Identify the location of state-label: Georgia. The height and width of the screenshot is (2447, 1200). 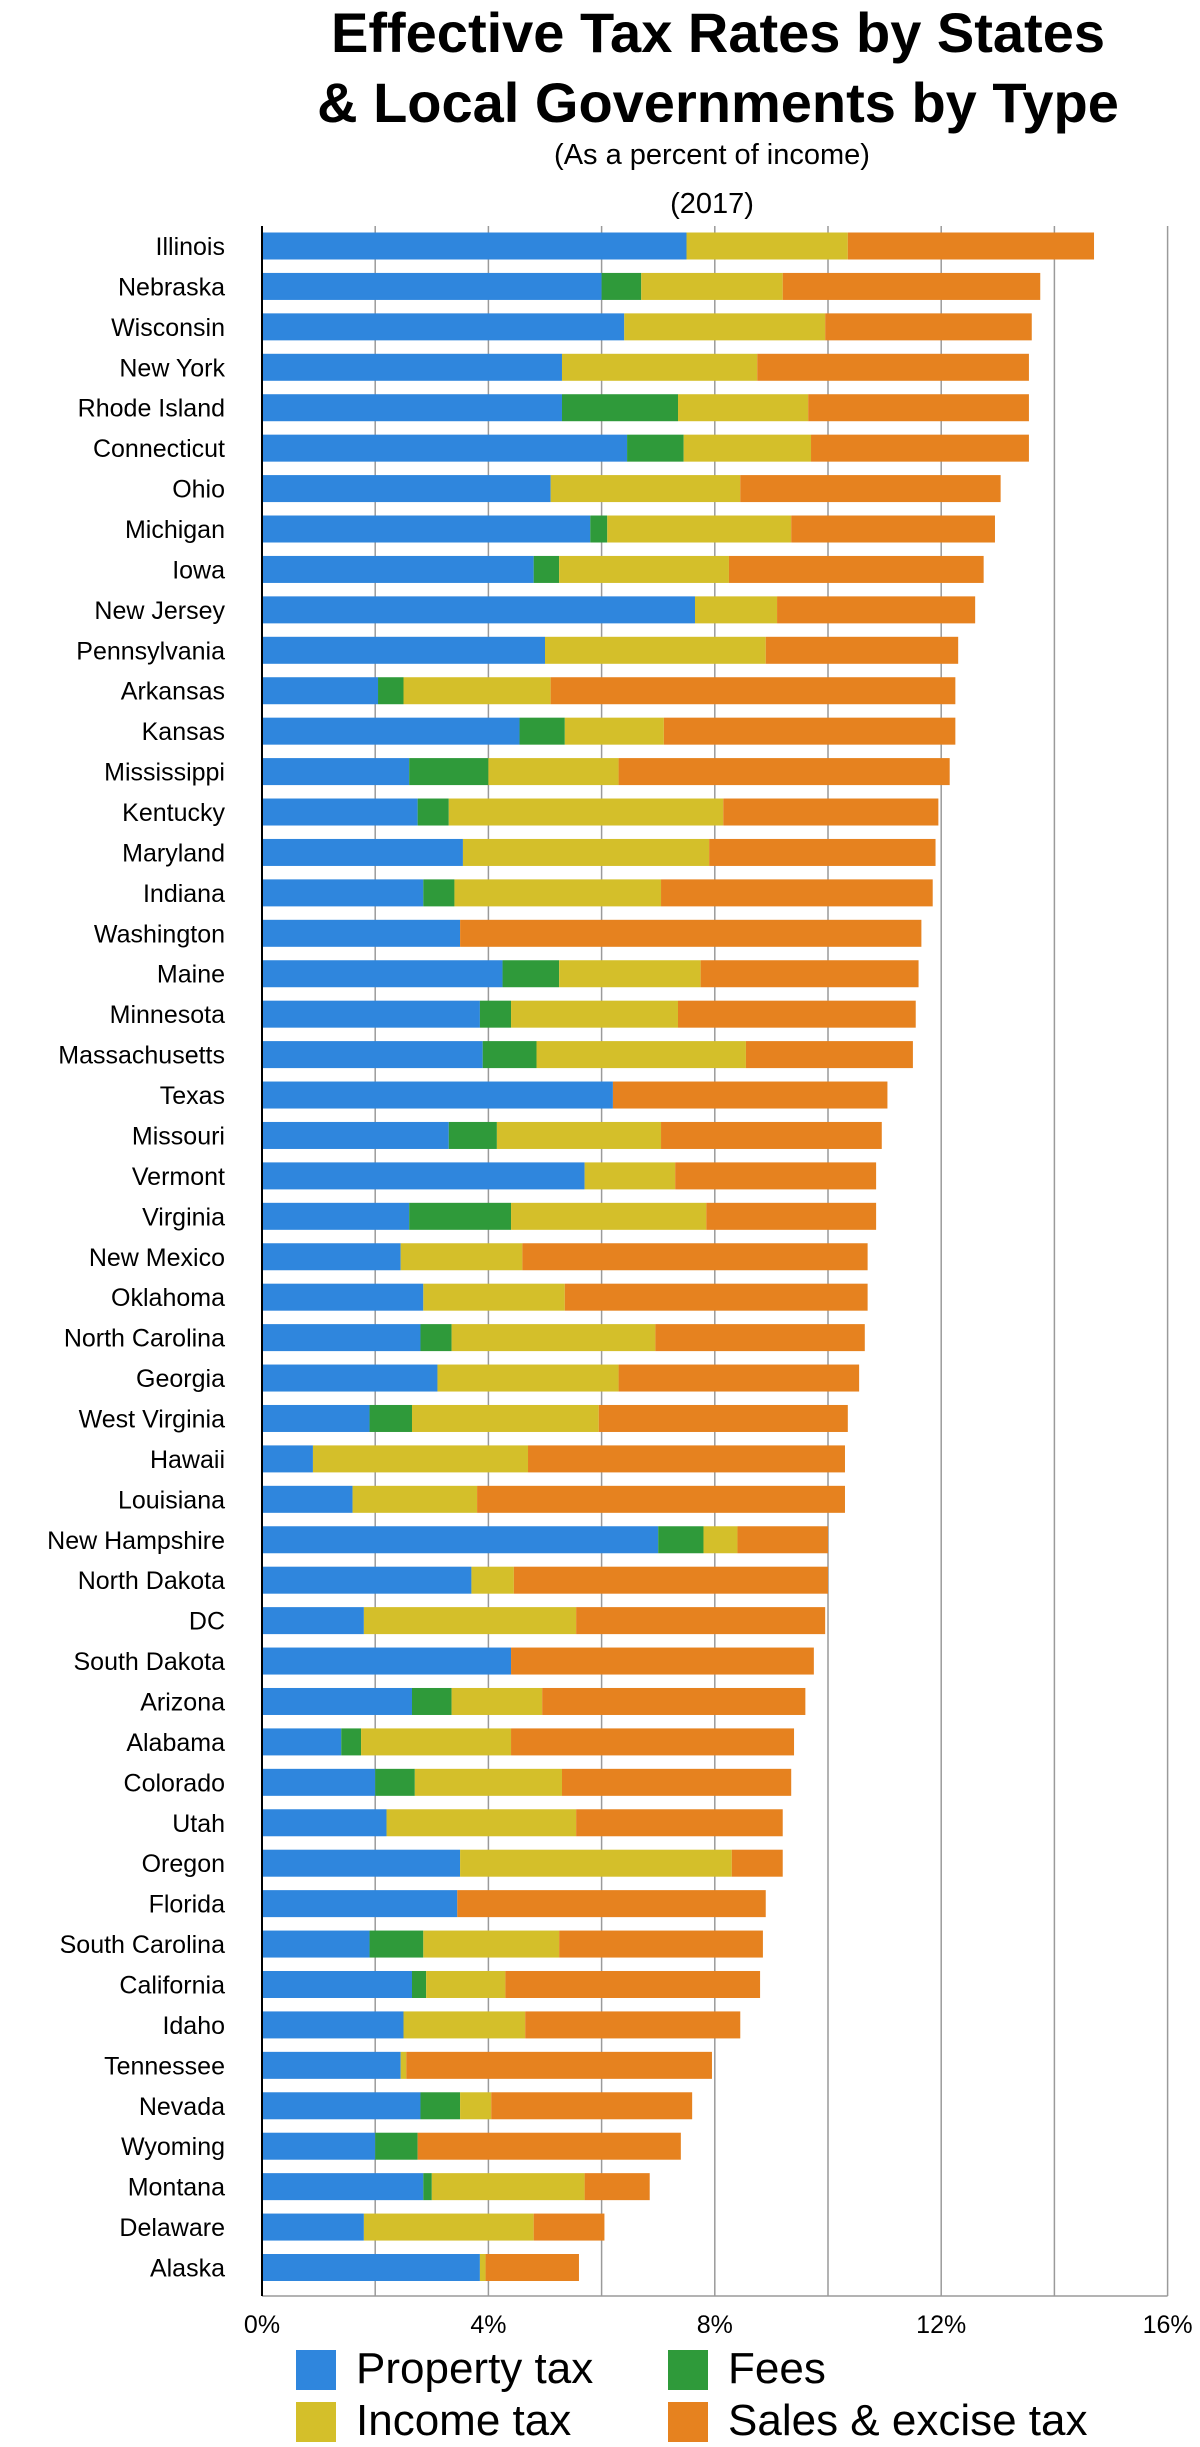
(180, 1379).